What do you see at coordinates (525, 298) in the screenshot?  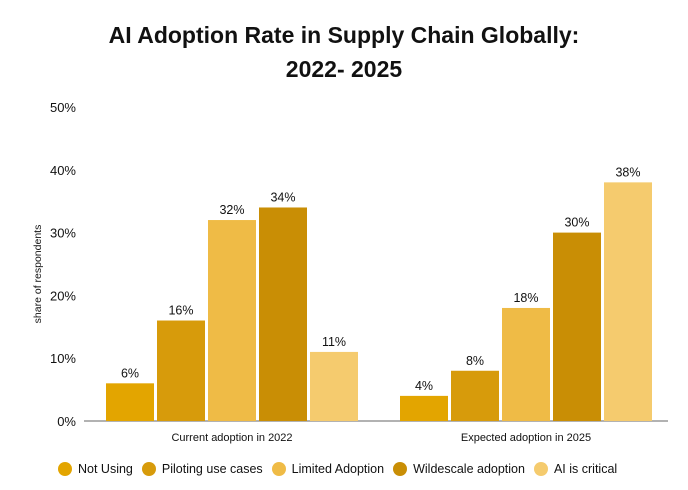 I see `bar-data-label: 18%` at bounding box center [525, 298].